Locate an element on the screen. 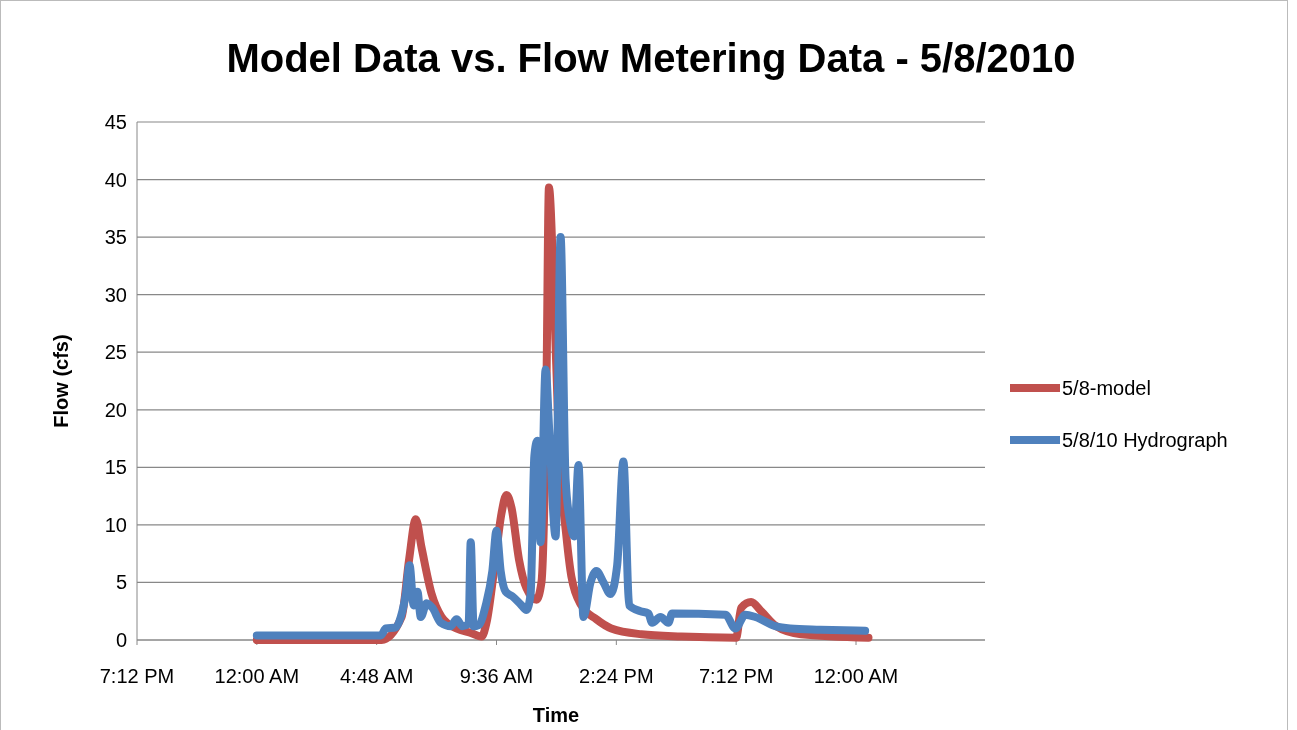  legend-label: 5/8/10 Hydrograph is located at coordinates (1145, 440).